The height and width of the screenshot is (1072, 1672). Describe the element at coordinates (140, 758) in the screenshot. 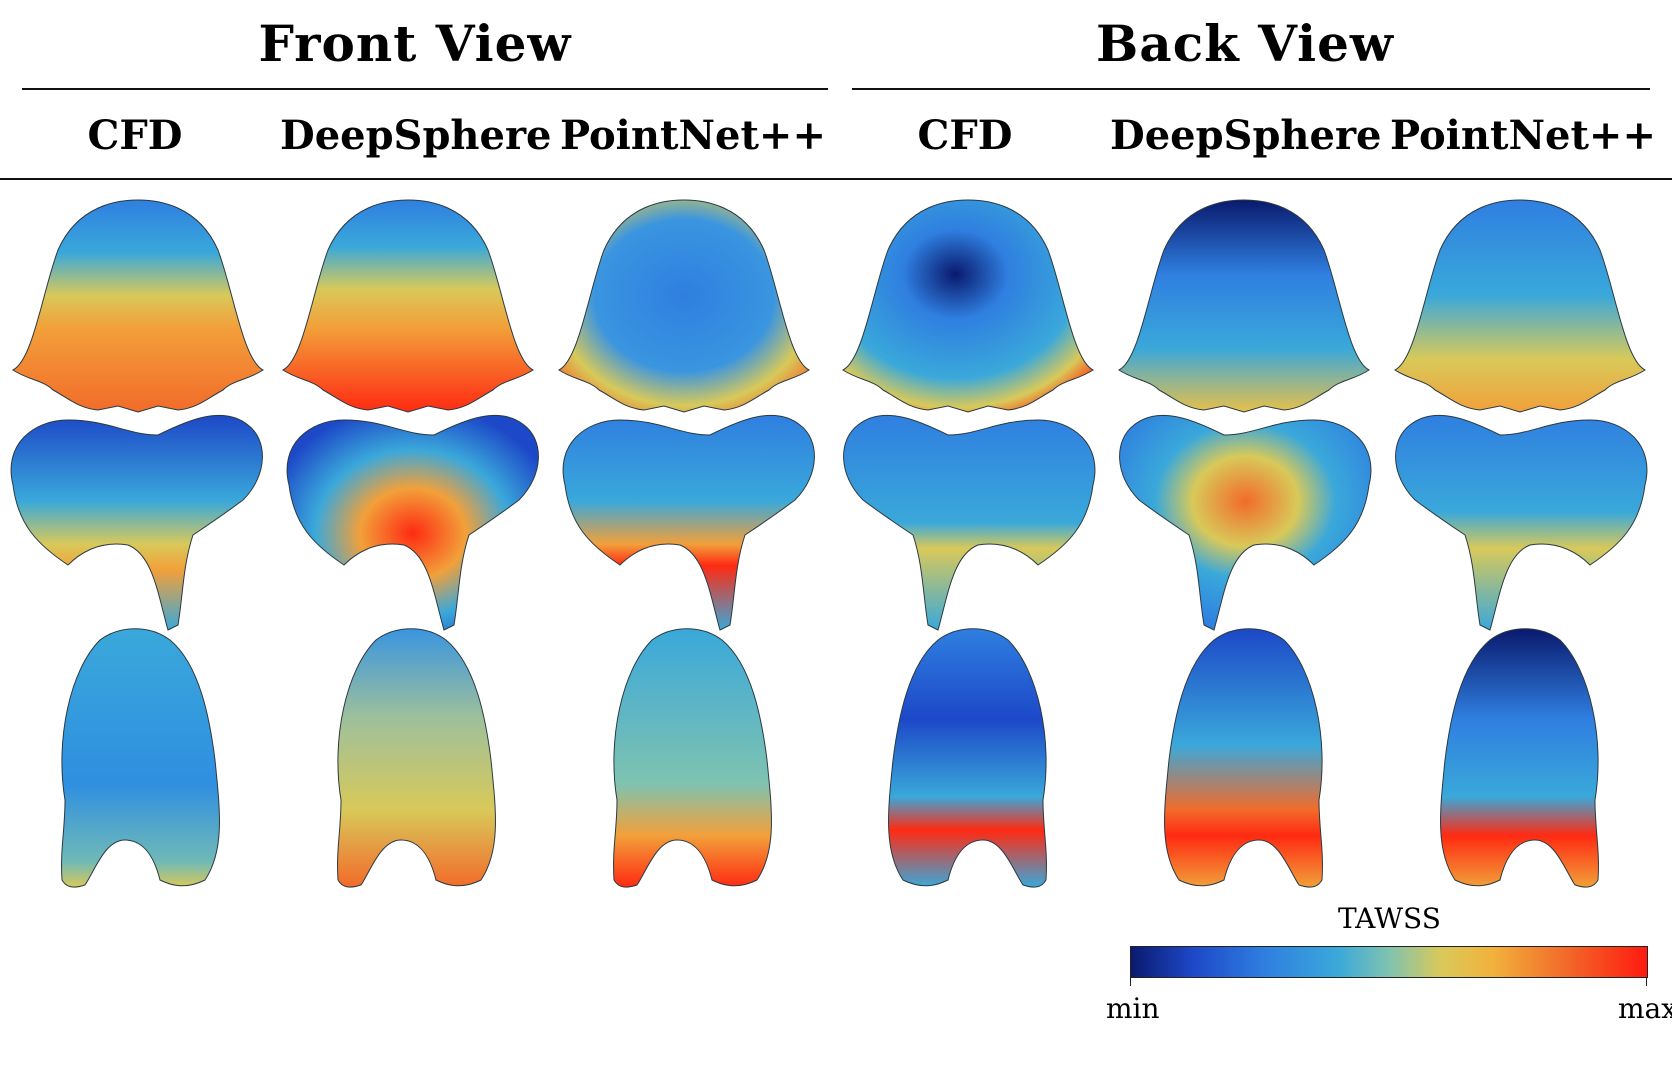

I see `rendering-dome-cfd-front` at that location.